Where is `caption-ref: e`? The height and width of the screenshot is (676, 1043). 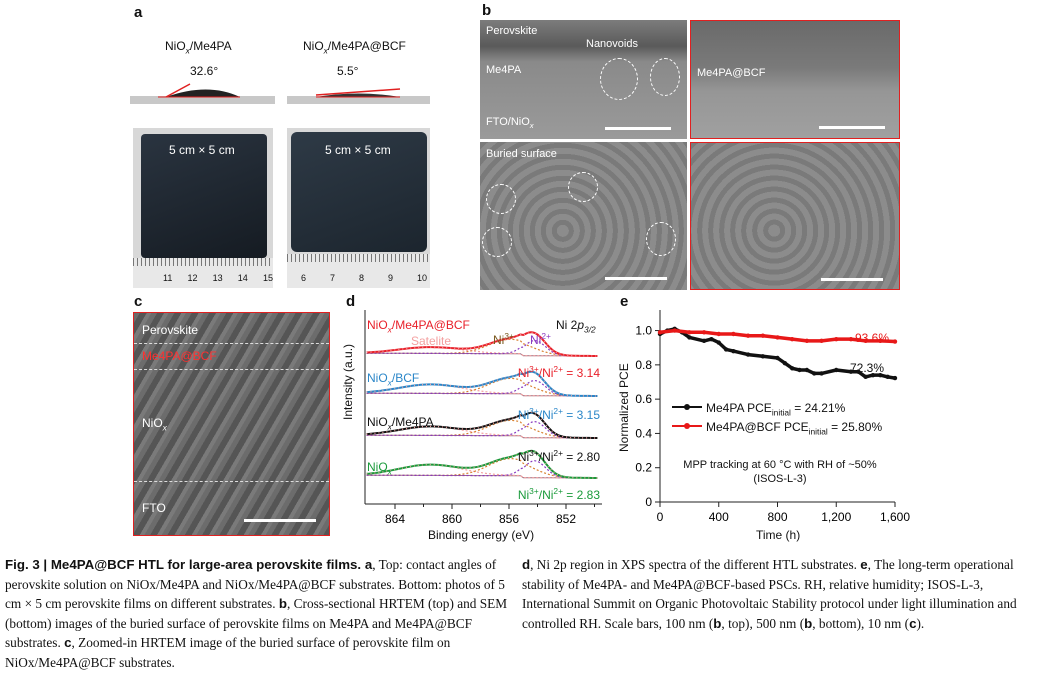 caption-ref: e is located at coordinates (864, 564).